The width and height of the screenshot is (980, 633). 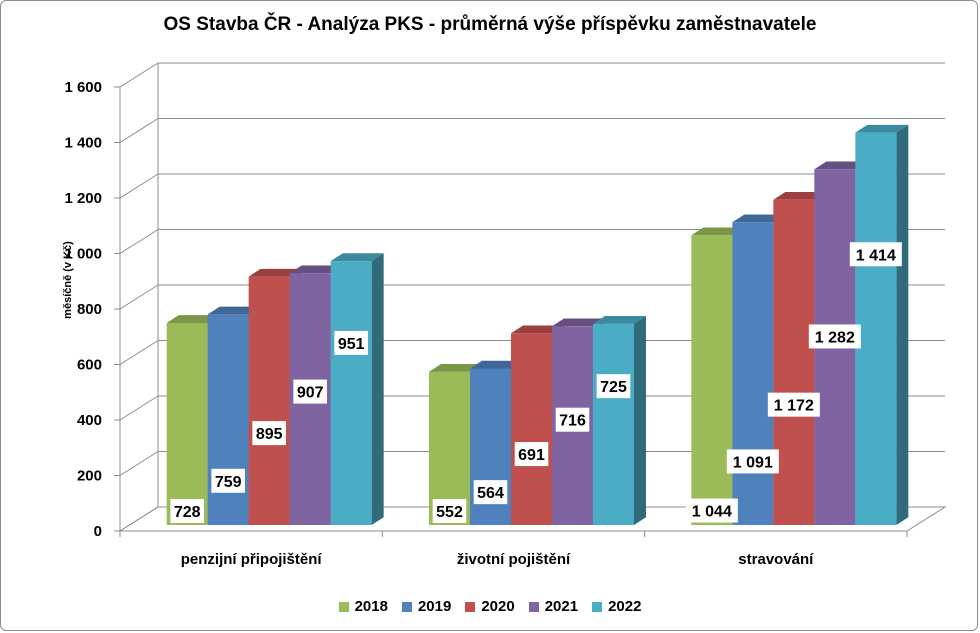 I want to click on data-label: 716, so click(x=572, y=421).